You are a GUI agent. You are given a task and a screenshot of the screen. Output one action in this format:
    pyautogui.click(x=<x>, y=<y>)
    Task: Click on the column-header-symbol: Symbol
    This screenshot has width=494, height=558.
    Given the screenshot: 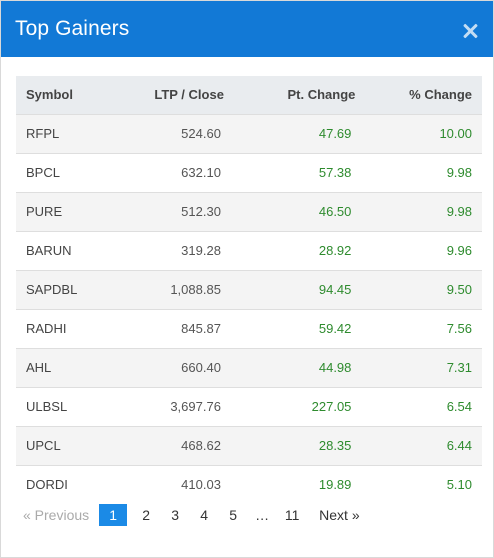 What is the action you would take?
    pyautogui.click(x=49, y=95)
    